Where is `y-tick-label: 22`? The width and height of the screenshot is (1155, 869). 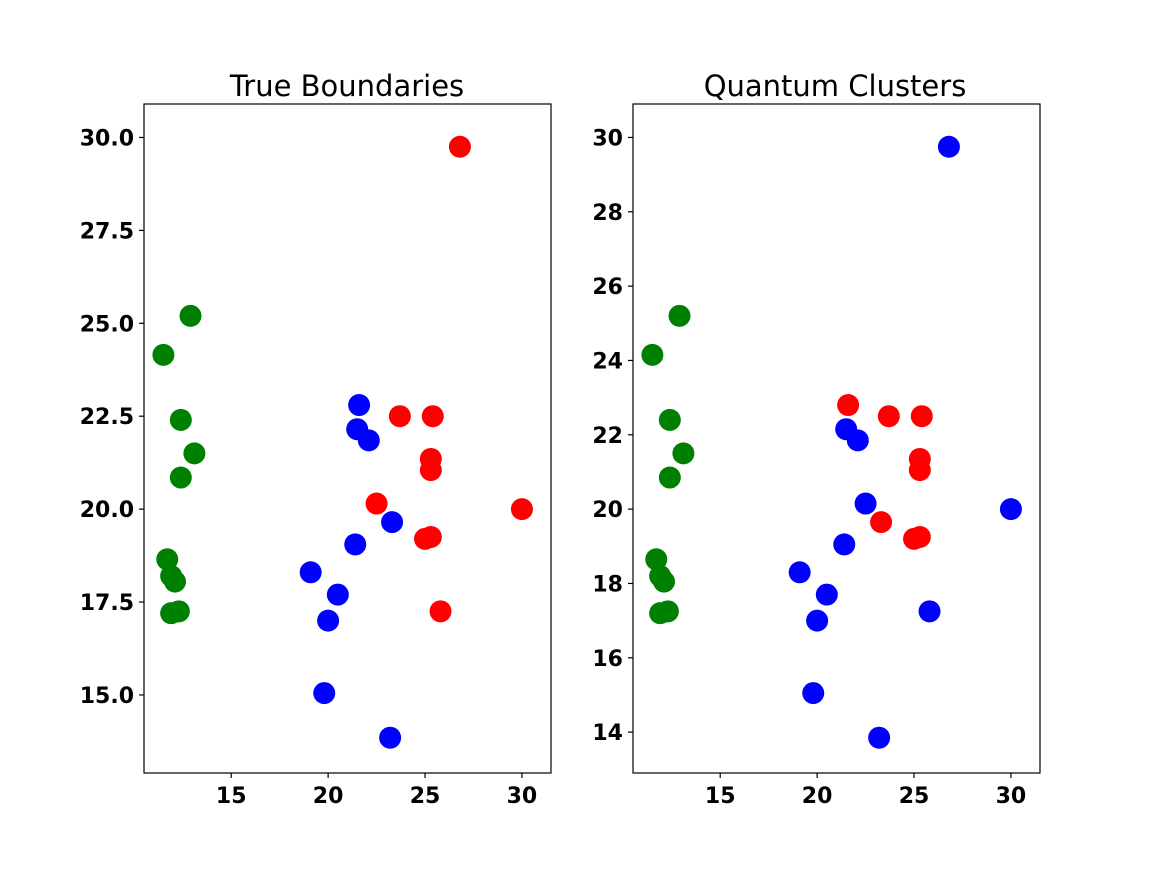 y-tick-label: 22 is located at coordinates (607, 436).